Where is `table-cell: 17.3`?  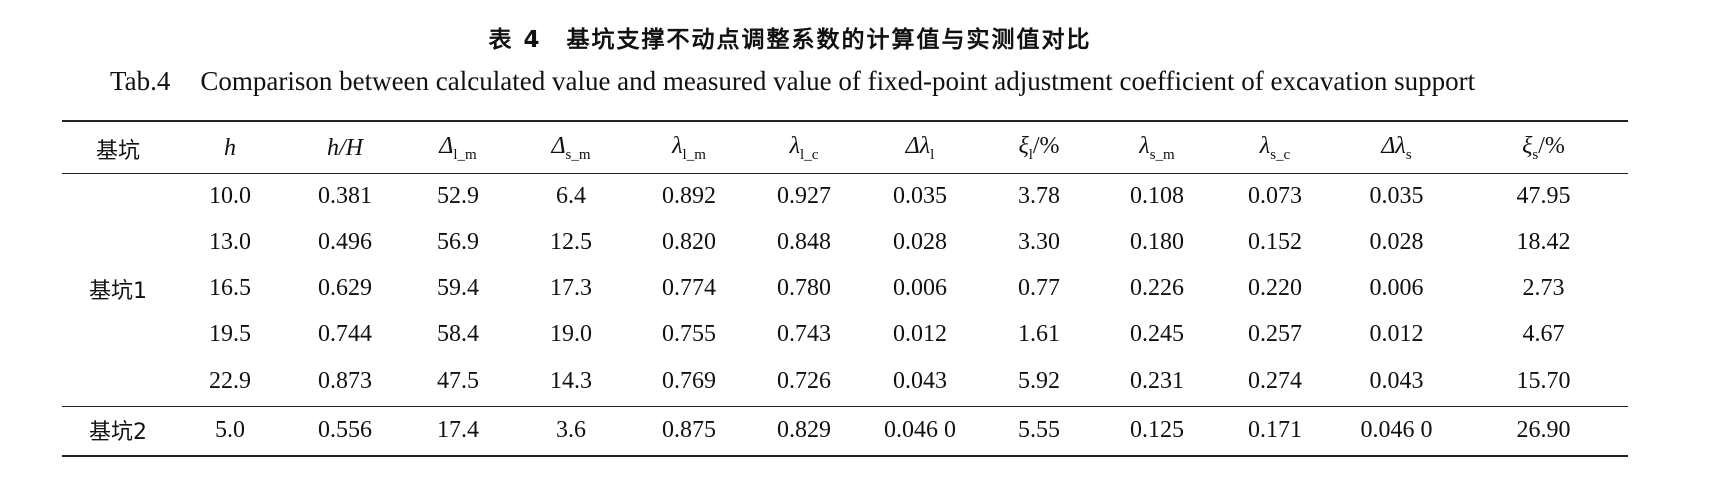
table-cell: 17.3 is located at coordinates (571, 287).